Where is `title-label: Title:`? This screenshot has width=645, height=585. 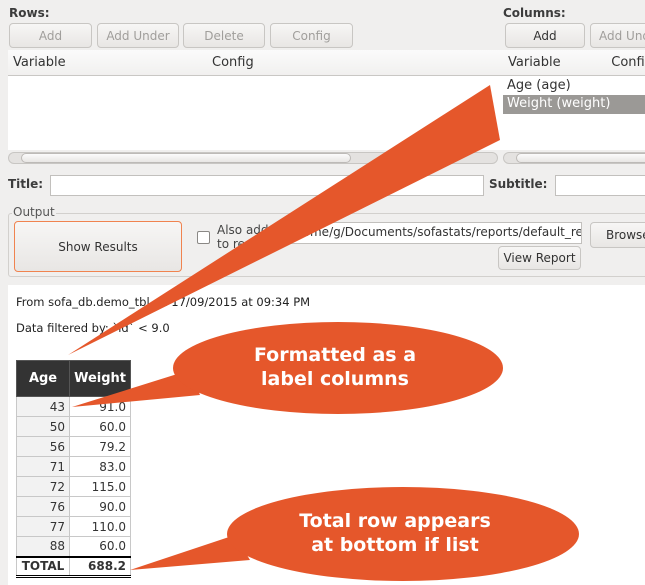
title-label: Title: is located at coordinates (26, 184).